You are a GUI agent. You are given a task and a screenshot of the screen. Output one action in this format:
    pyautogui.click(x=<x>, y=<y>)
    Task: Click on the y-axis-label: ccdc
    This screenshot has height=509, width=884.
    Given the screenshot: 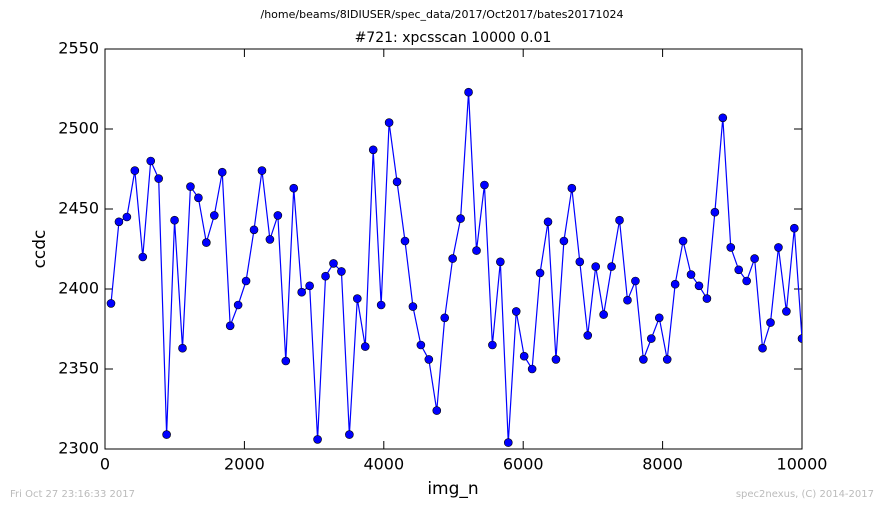 What is the action you would take?
    pyautogui.click(x=40, y=249)
    